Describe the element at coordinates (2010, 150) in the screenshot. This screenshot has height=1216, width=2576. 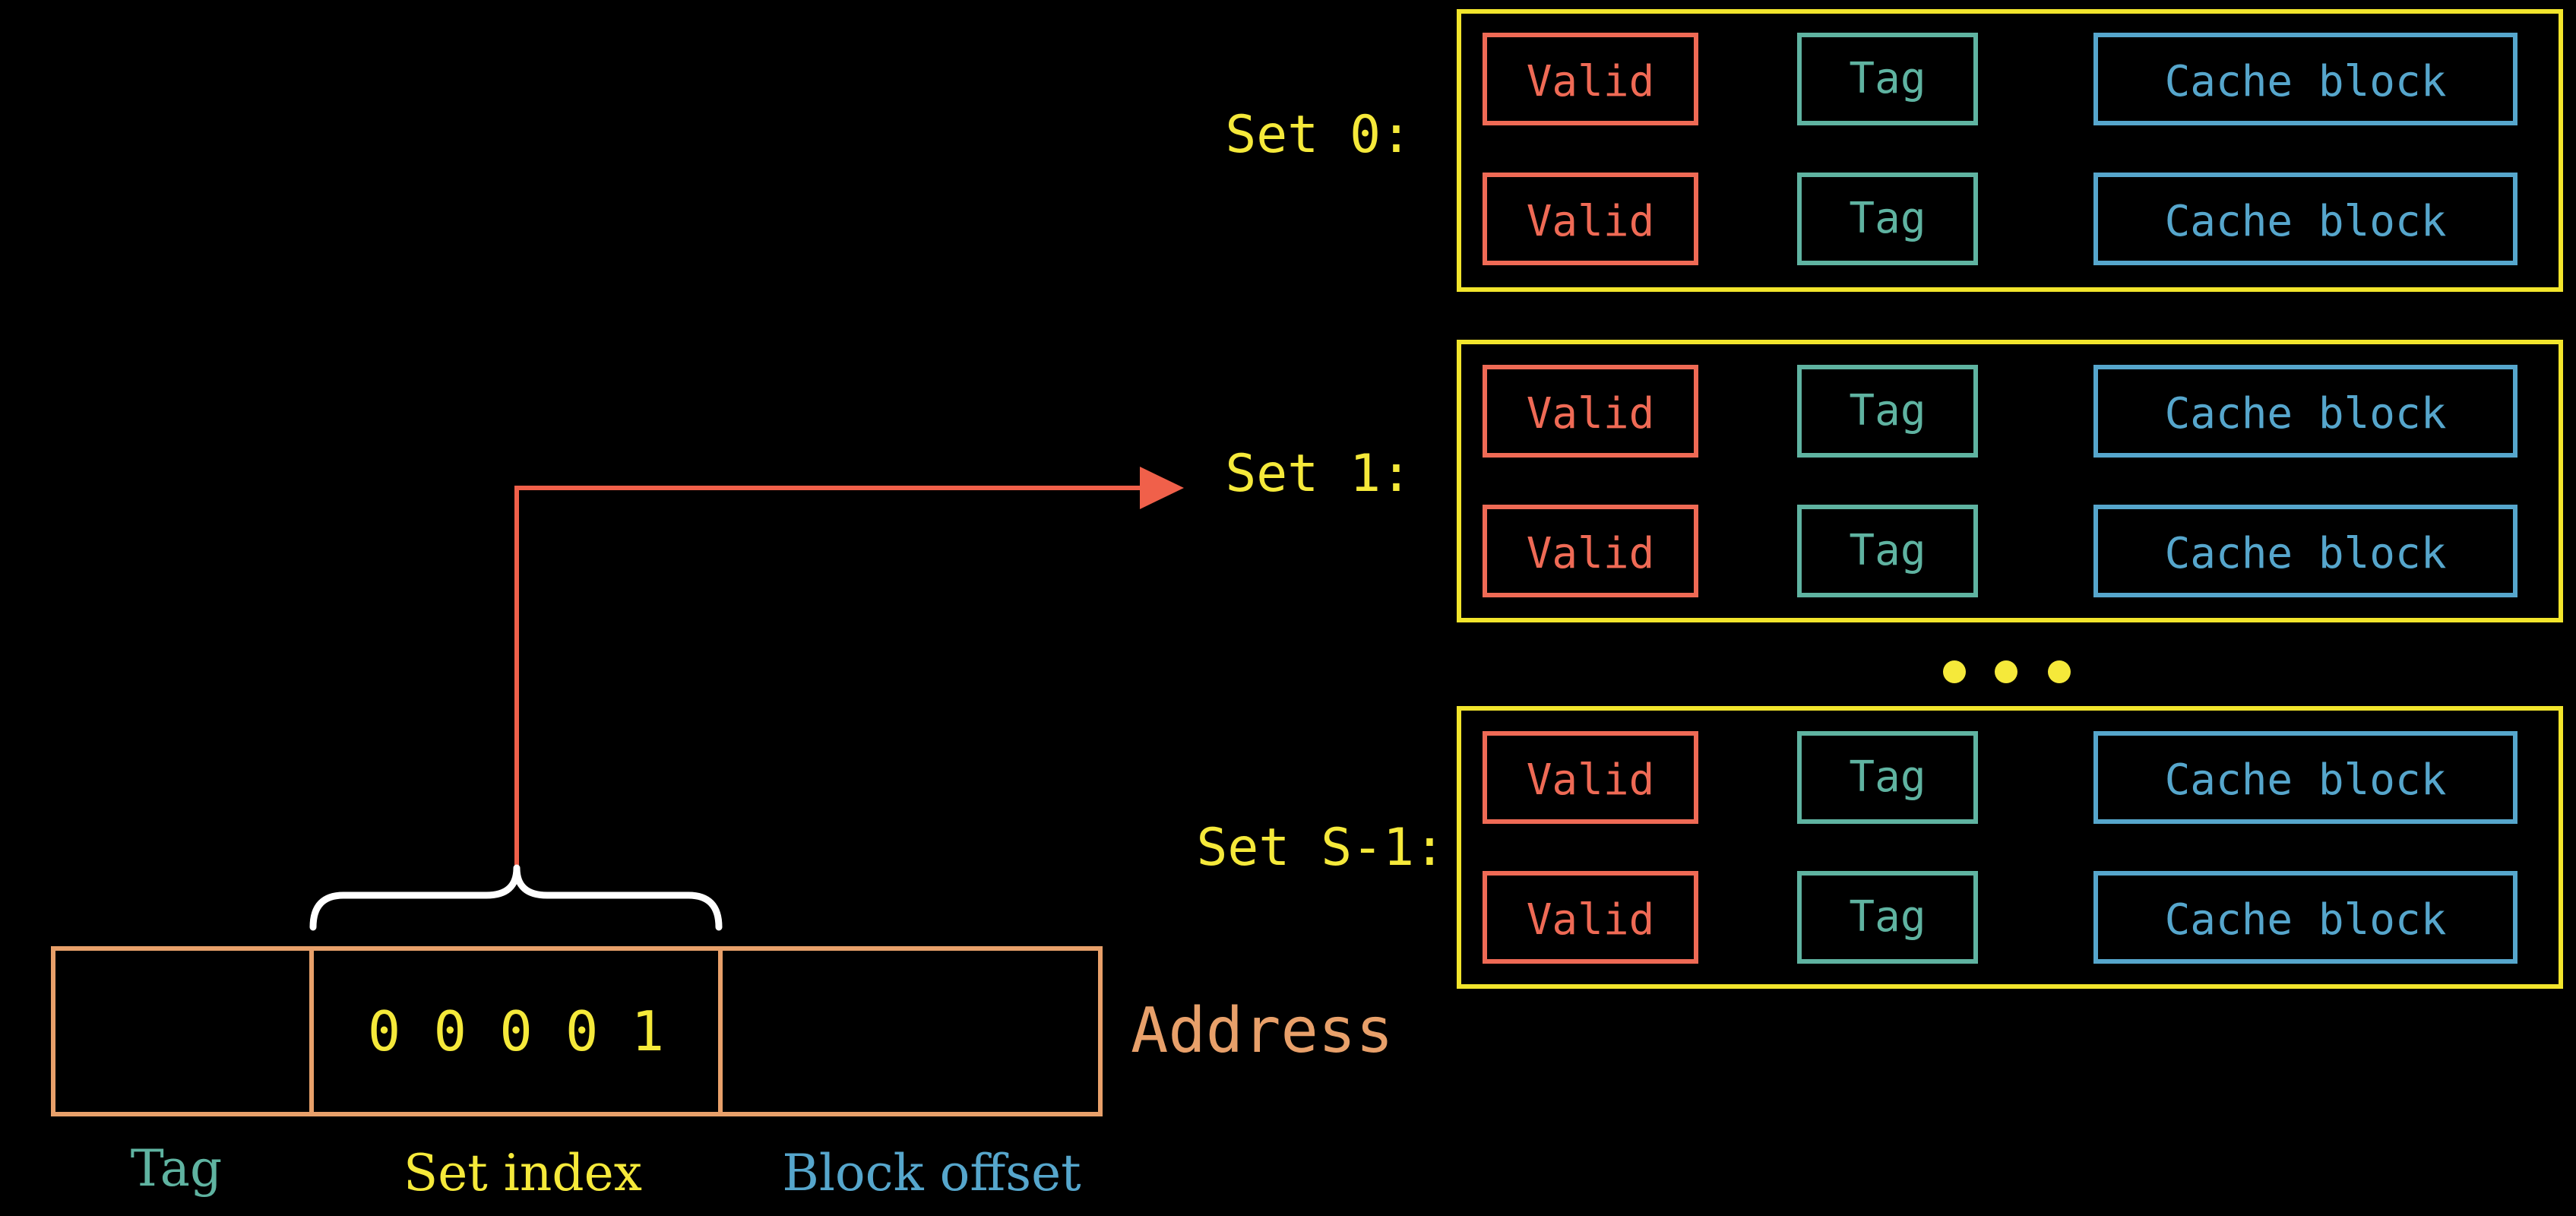
I see `set-0-frame` at that location.